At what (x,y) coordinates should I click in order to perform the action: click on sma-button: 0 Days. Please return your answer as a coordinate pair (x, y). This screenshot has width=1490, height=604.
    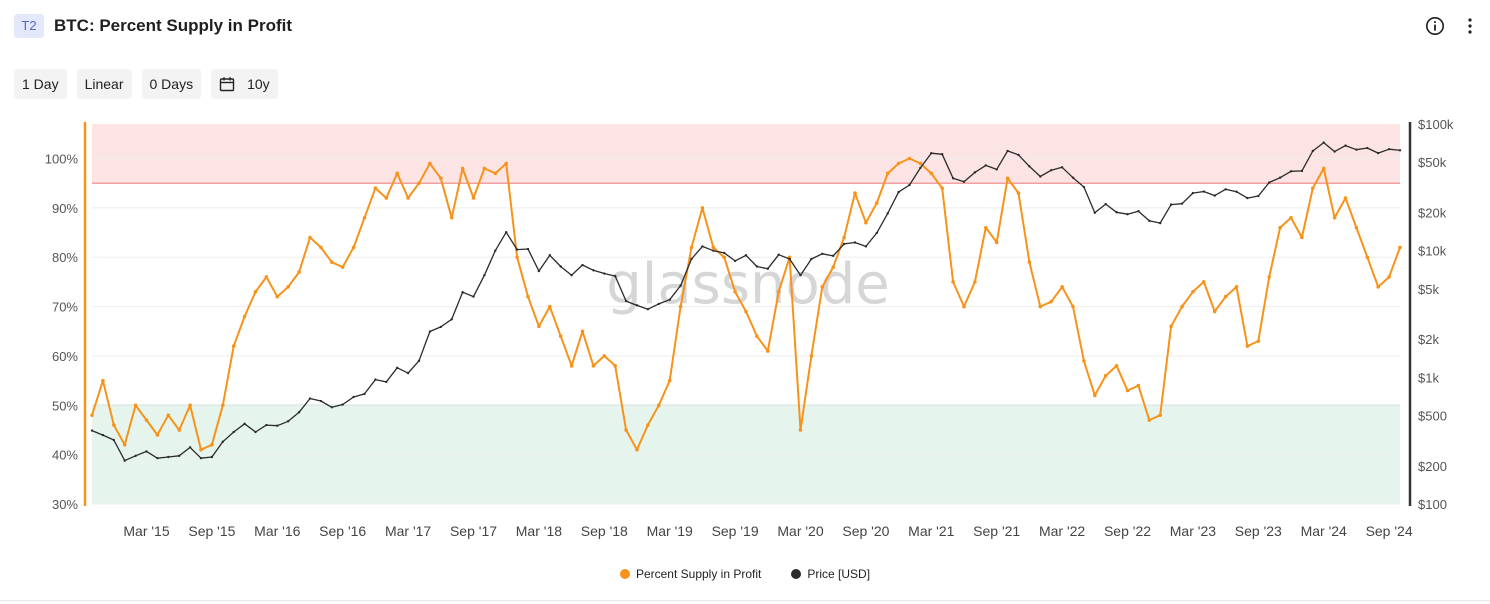
    Looking at the image, I should click on (171, 84).